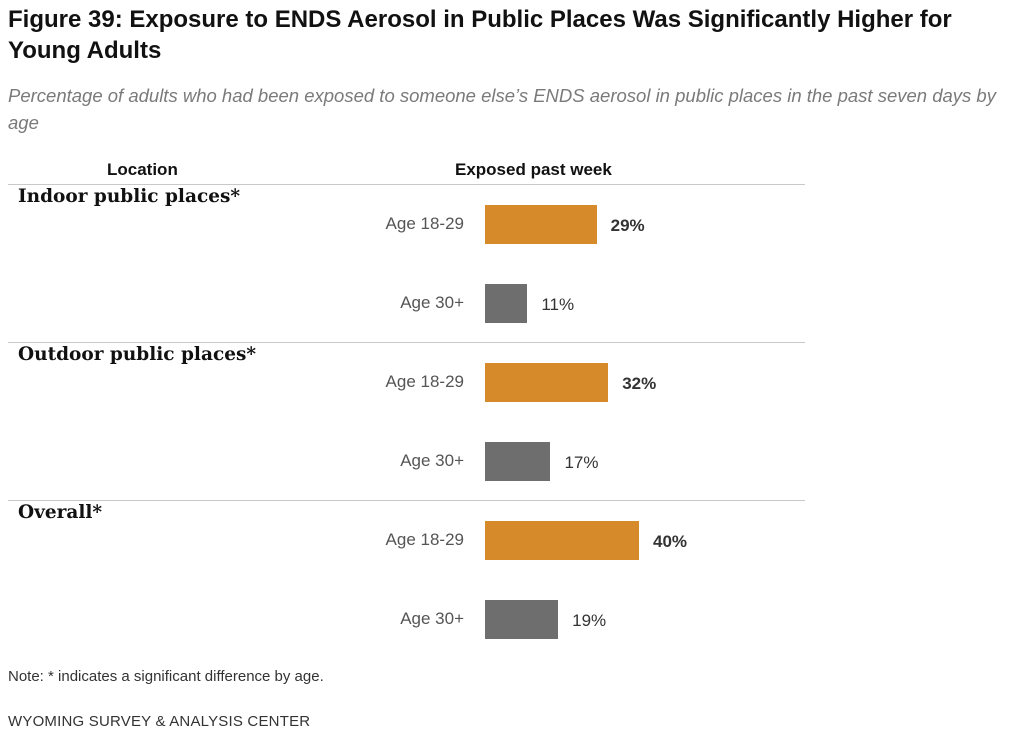 This screenshot has width=1024, height=738. What do you see at coordinates (639, 383) in the screenshot?
I see `data-label: 32%` at bounding box center [639, 383].